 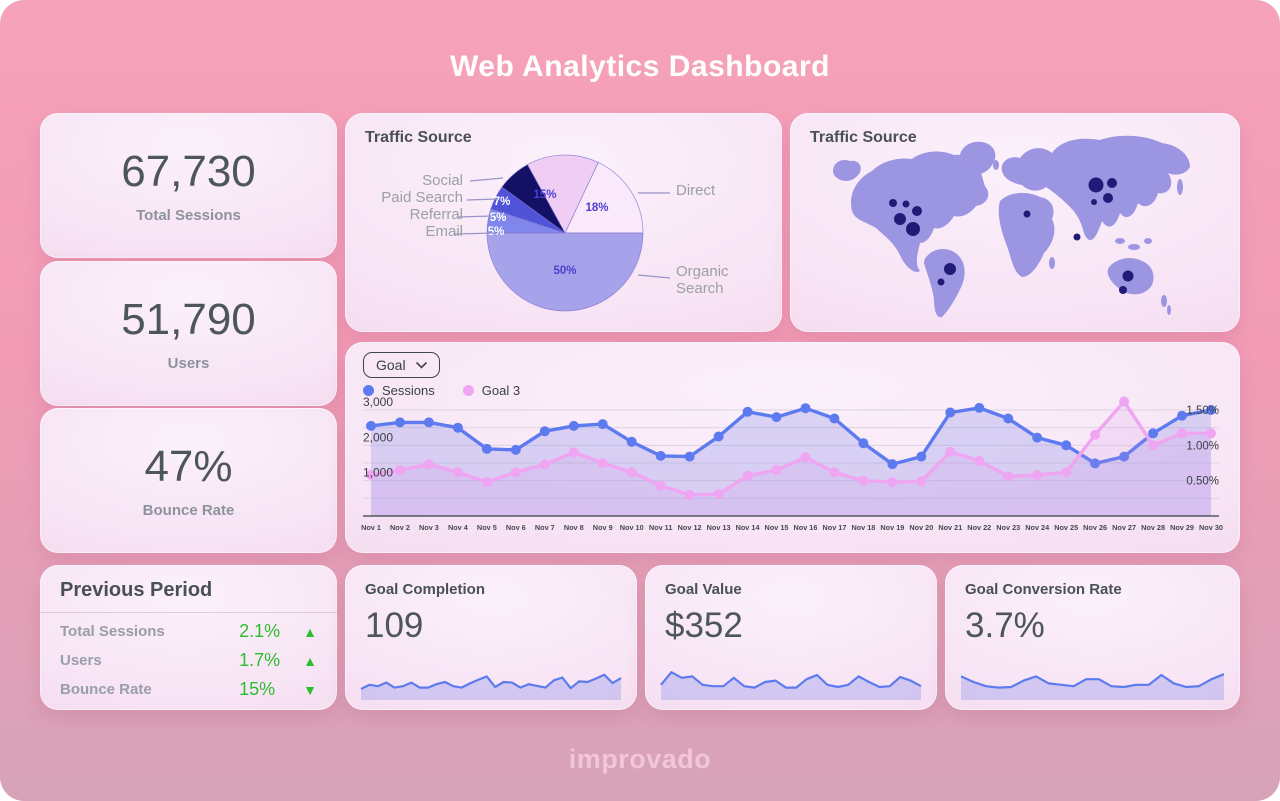 What do you see at coordinates (892, 527) in the screenshot?
I see `x-axis-tick: Nov 19` at bounding box center [892, 527].